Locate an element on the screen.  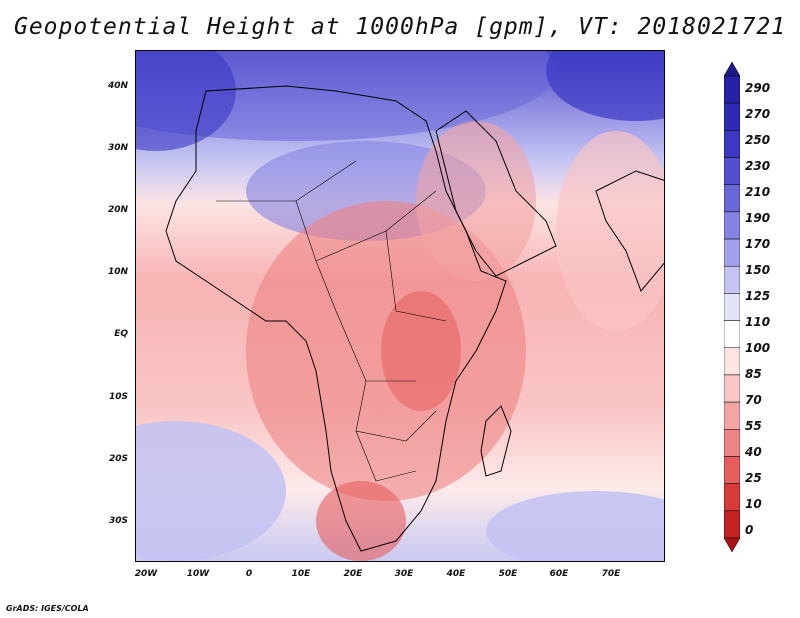
field-rift-low is located at coordinates (421, 351).